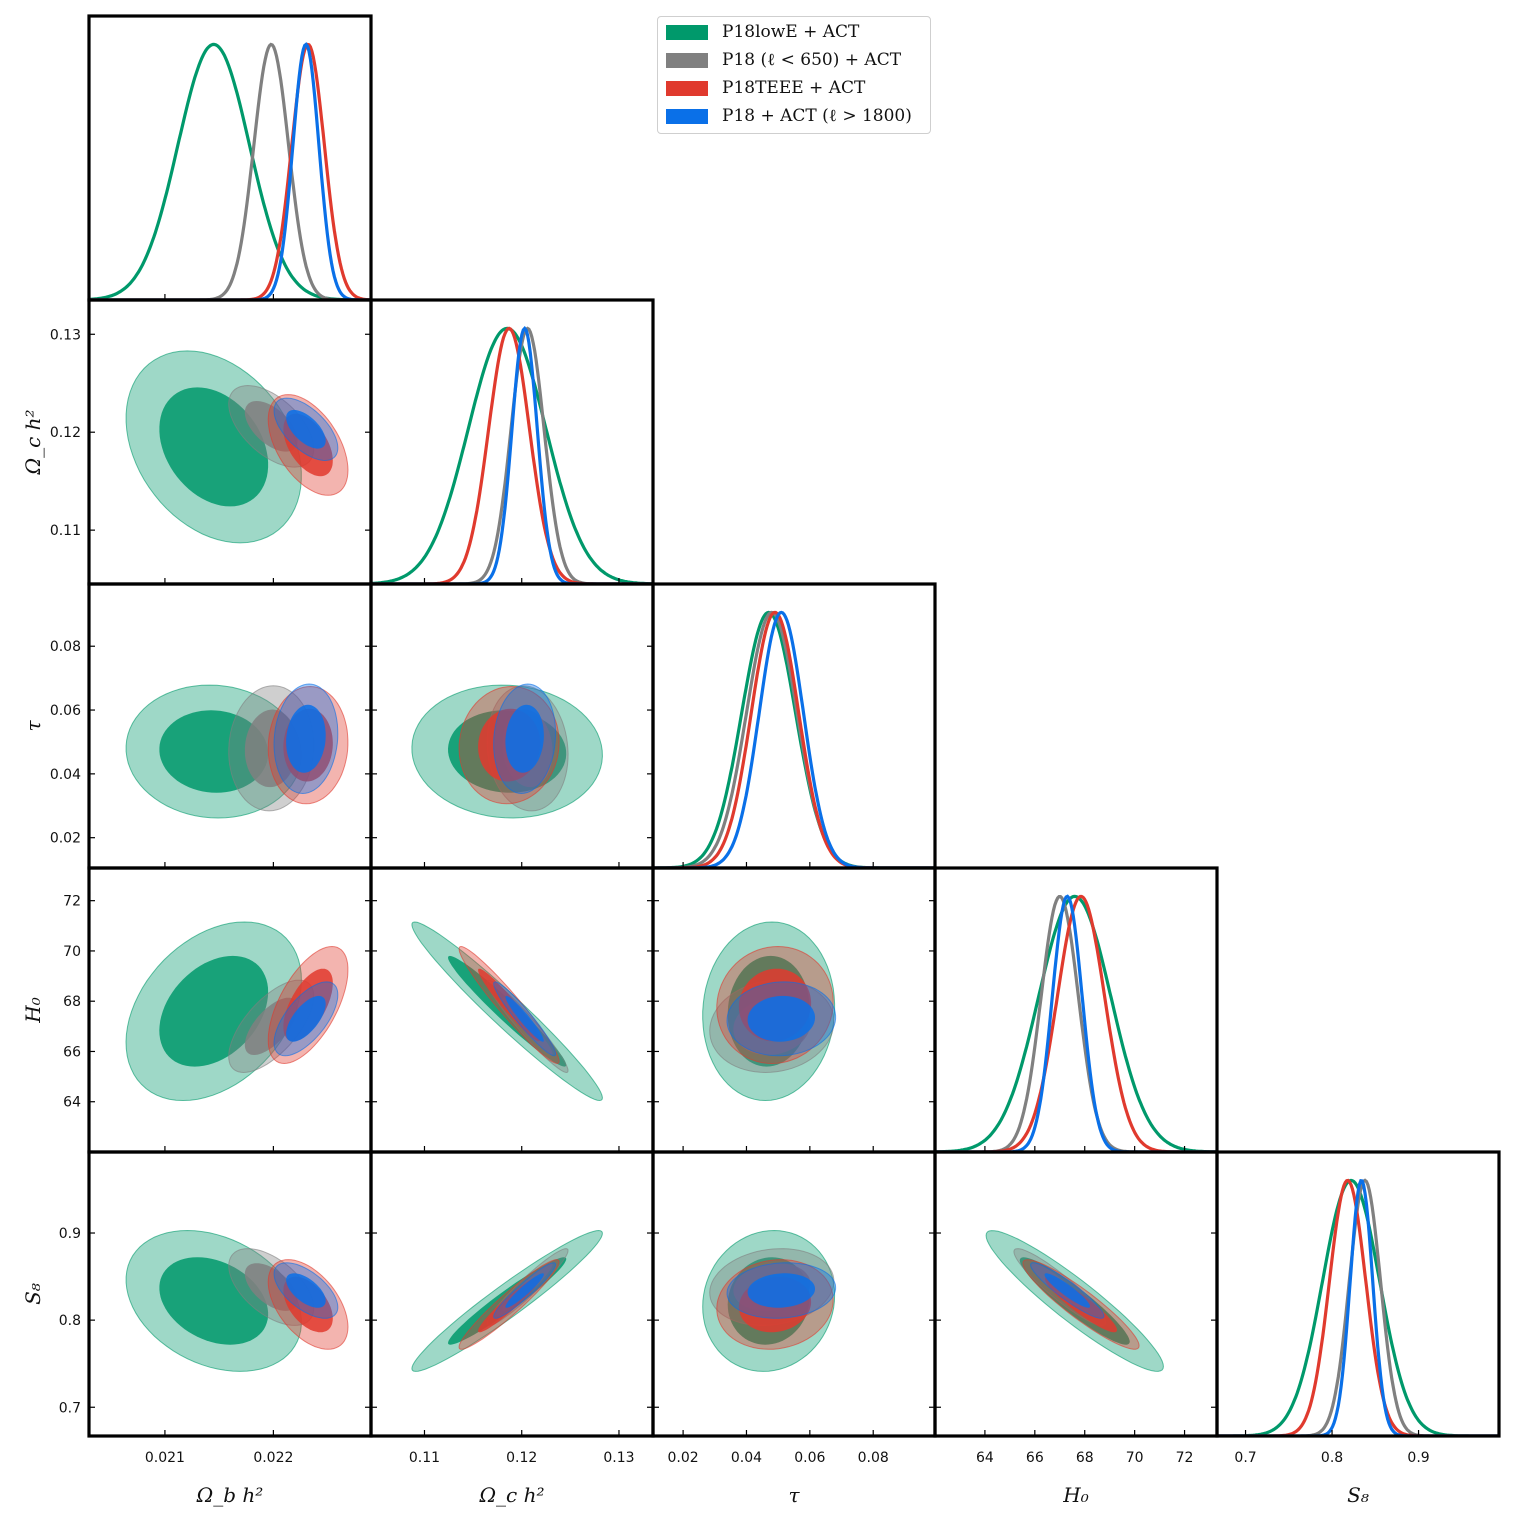 This screenshot has width=1516, height=1516. Describe the element at coordinates (1185, 1458) in the screenshot. I see `x-tick-label: 72` at that location.